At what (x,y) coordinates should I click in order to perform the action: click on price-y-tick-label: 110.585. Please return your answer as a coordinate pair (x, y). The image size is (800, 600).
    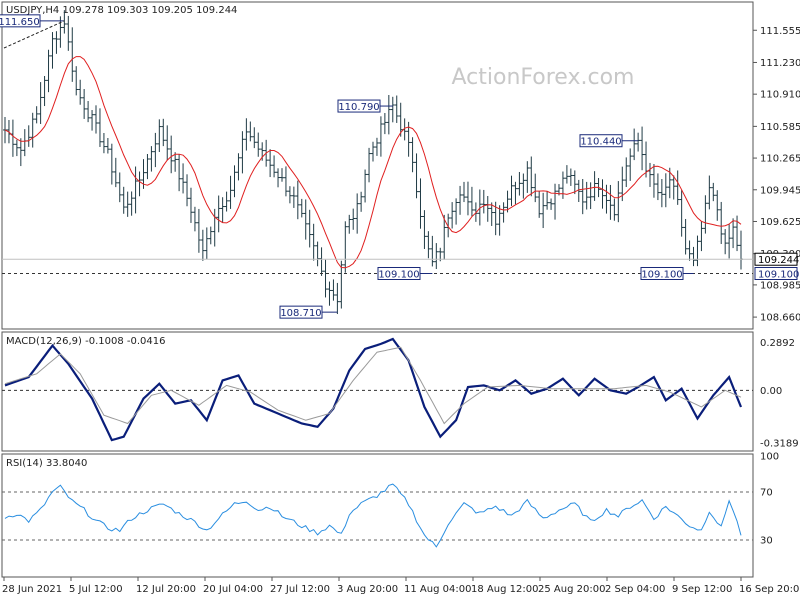
    Looking at the image, I should click on (780, 127).